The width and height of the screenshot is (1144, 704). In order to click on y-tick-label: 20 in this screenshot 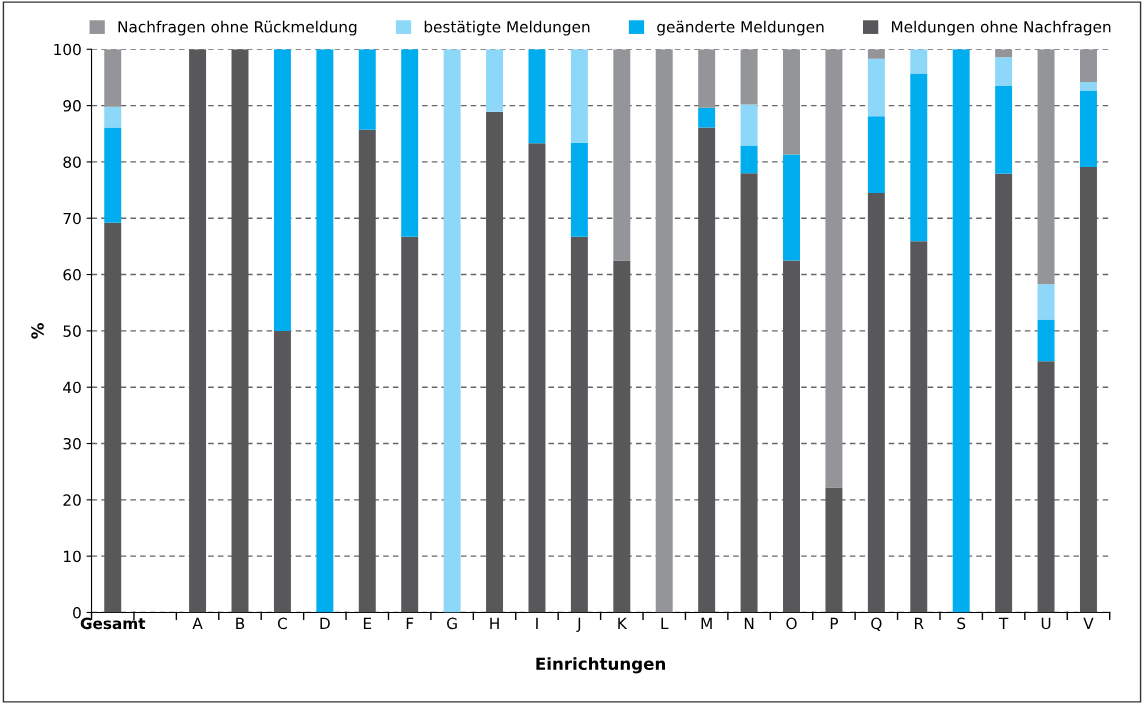, I will do `click(72, 500)`.